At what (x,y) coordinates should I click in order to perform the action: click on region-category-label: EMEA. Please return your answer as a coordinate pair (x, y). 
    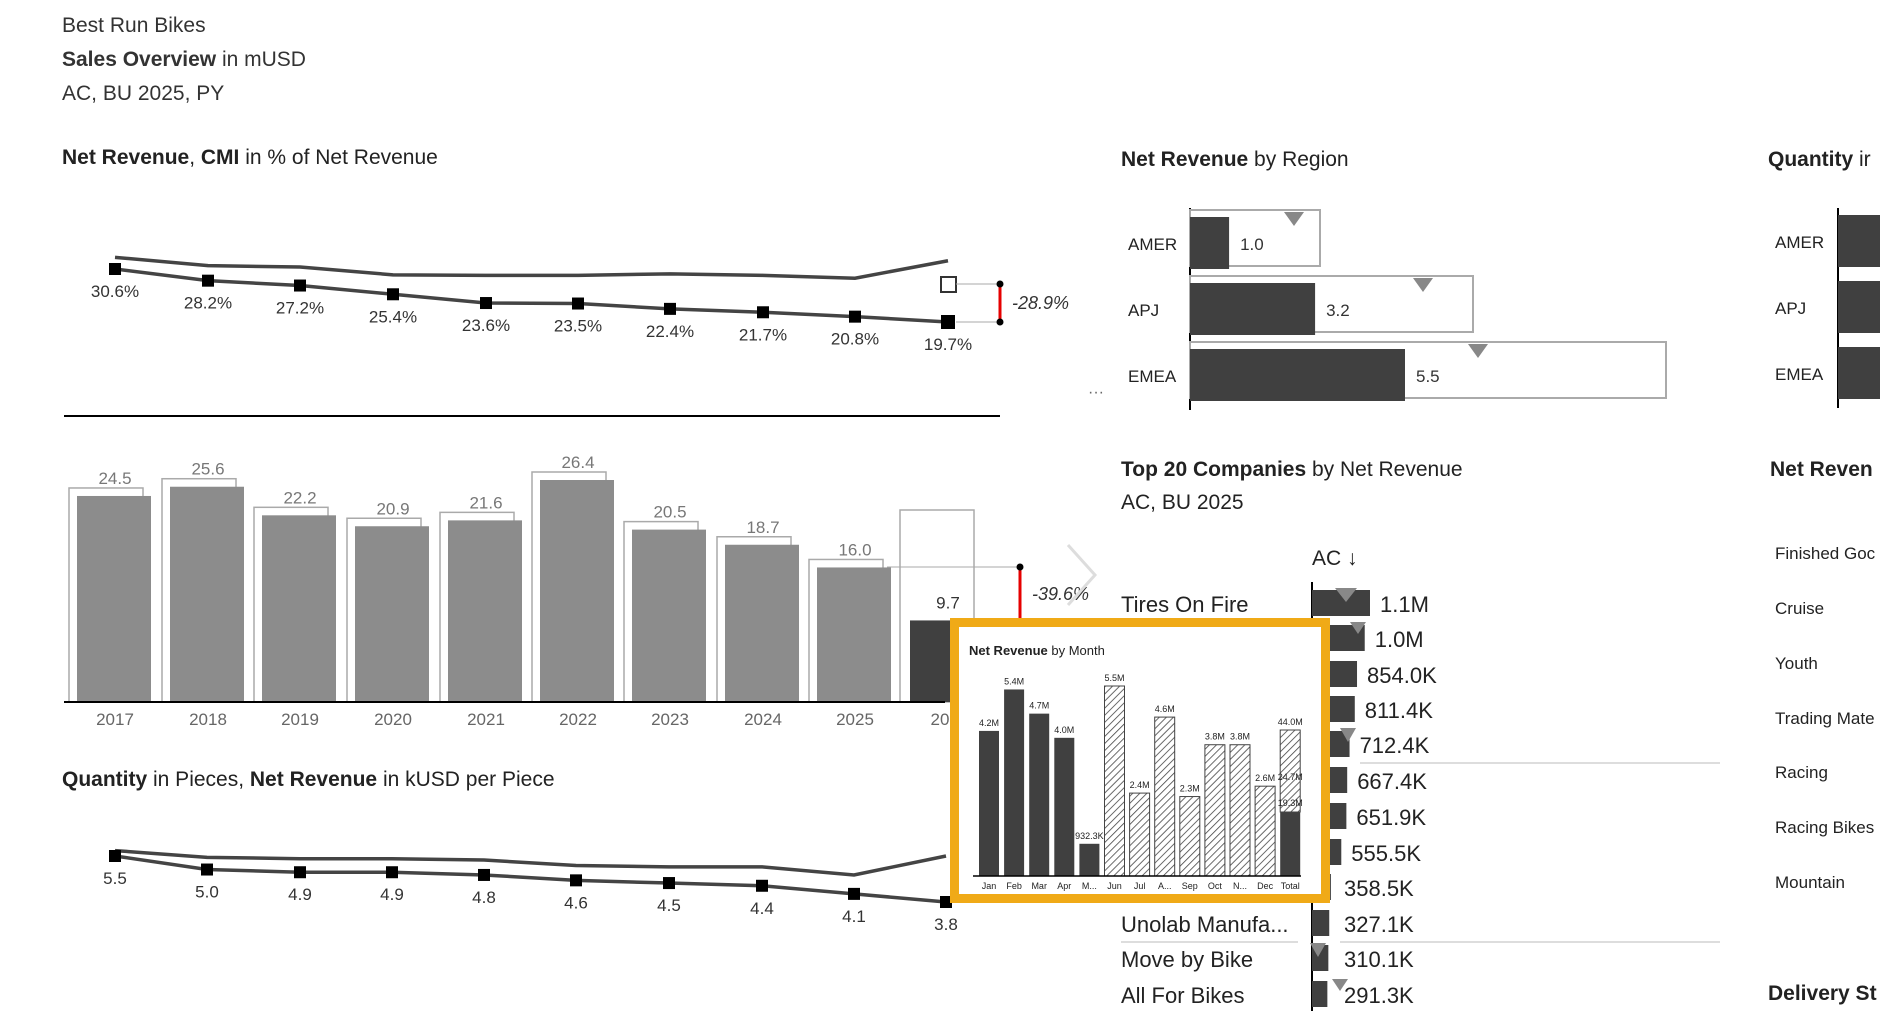
    Looking at the image, I should click on (1152, 376).